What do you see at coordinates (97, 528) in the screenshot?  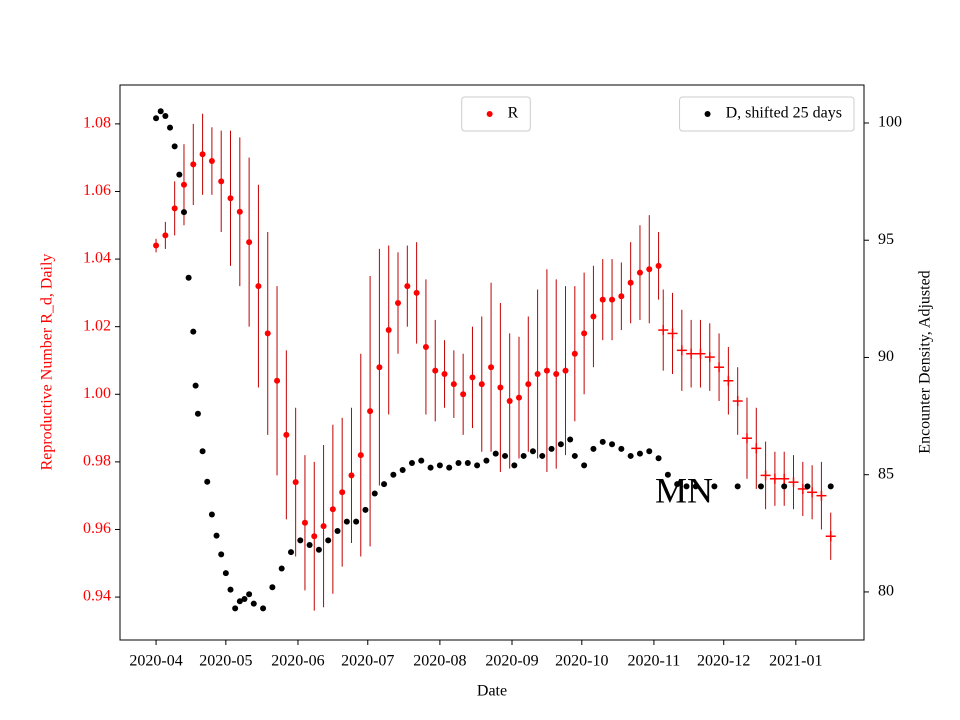 I see `y-tick-label: 0.96` at bounding box center [97, 528].